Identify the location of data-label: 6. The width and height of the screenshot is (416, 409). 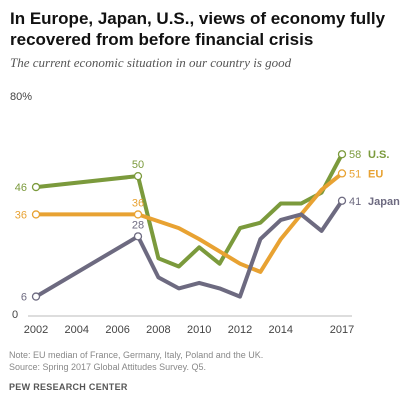
(24, 298).